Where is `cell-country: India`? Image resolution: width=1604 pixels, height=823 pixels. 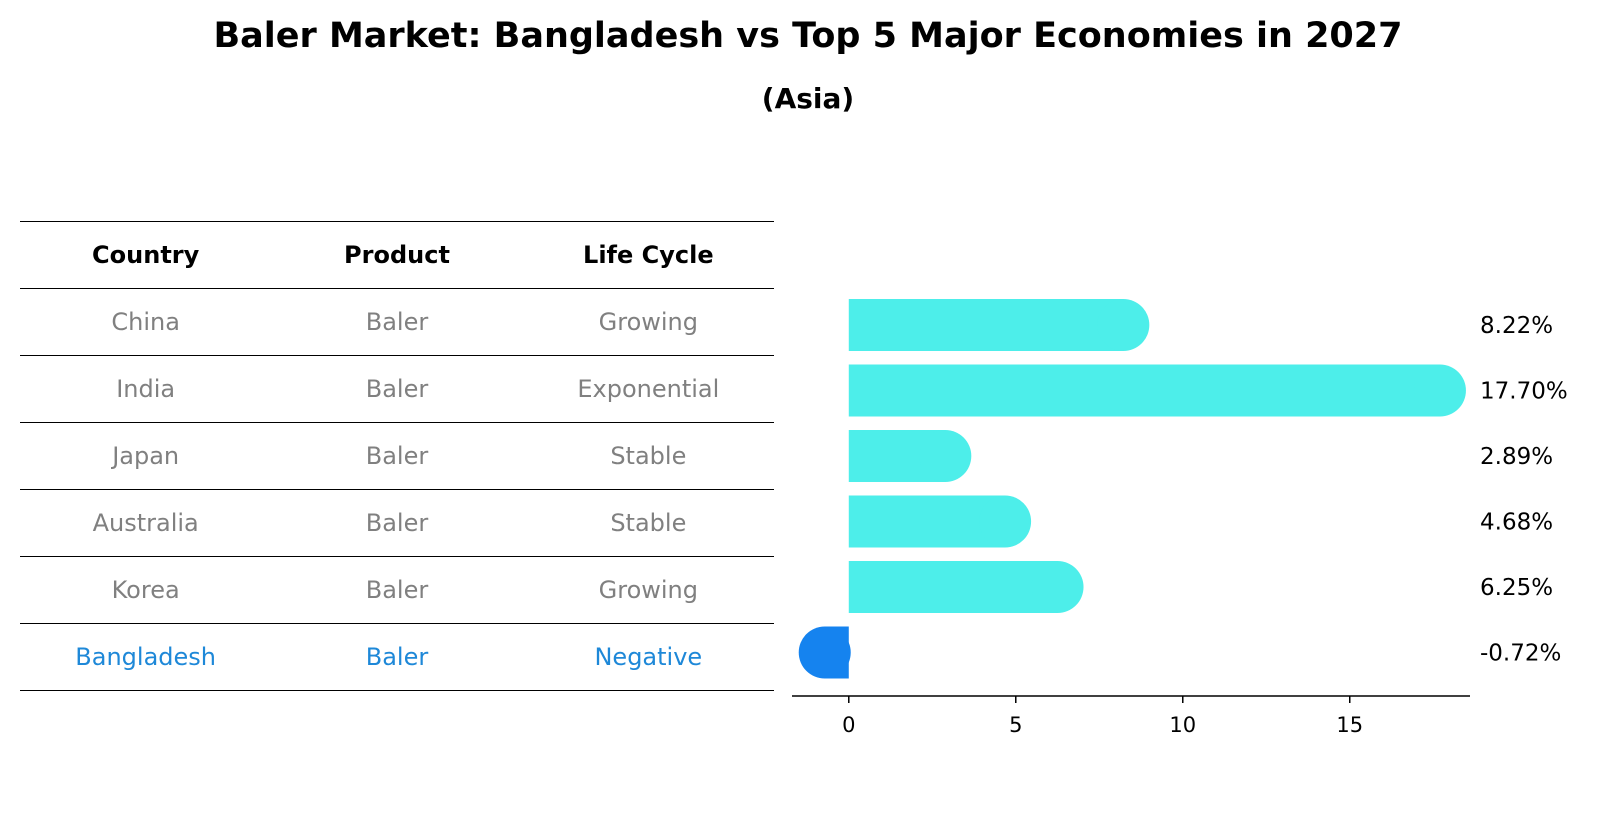
cell-country: India is located at coordinates (146, 389).